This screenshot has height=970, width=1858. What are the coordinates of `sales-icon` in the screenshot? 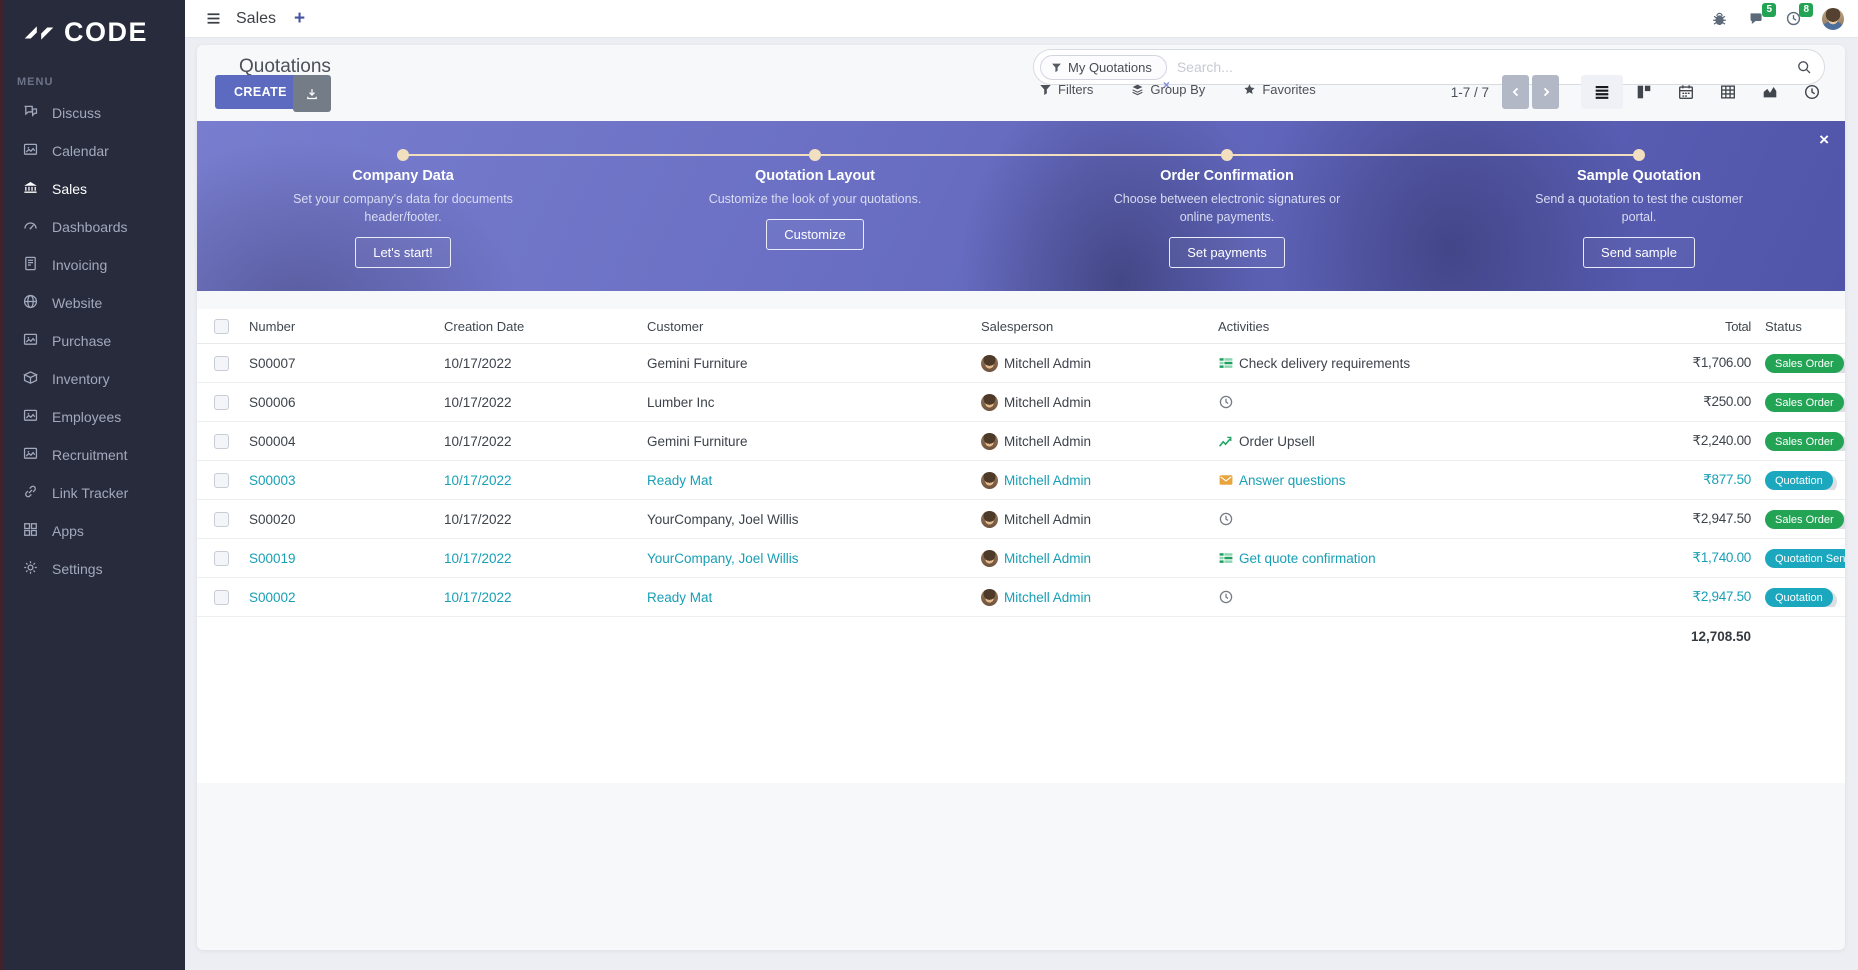 It's located at (30, 189).